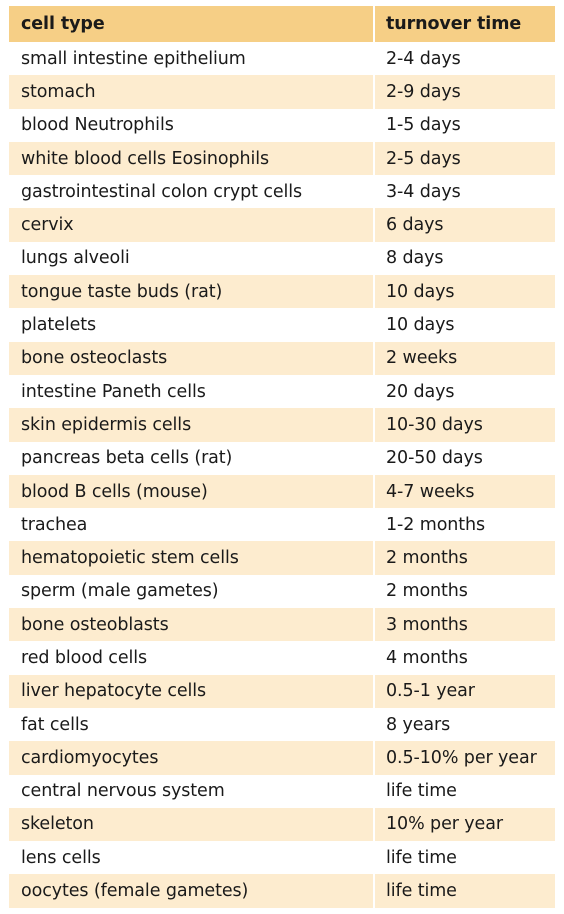 The height and width of the screenshot is (914, 564). What do you see at coordinates (434, 424) in the screenshot?
I see `turnover-time-value: 10-30 days` at bounding box center [434, 424].